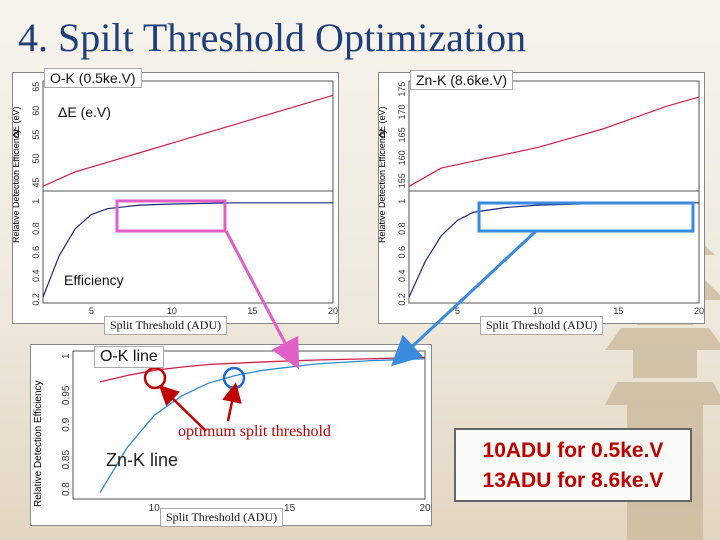 This screenshot has height=540, width=720. I want to click on cb-y-tick-1: 0.85, so click(66, 460).